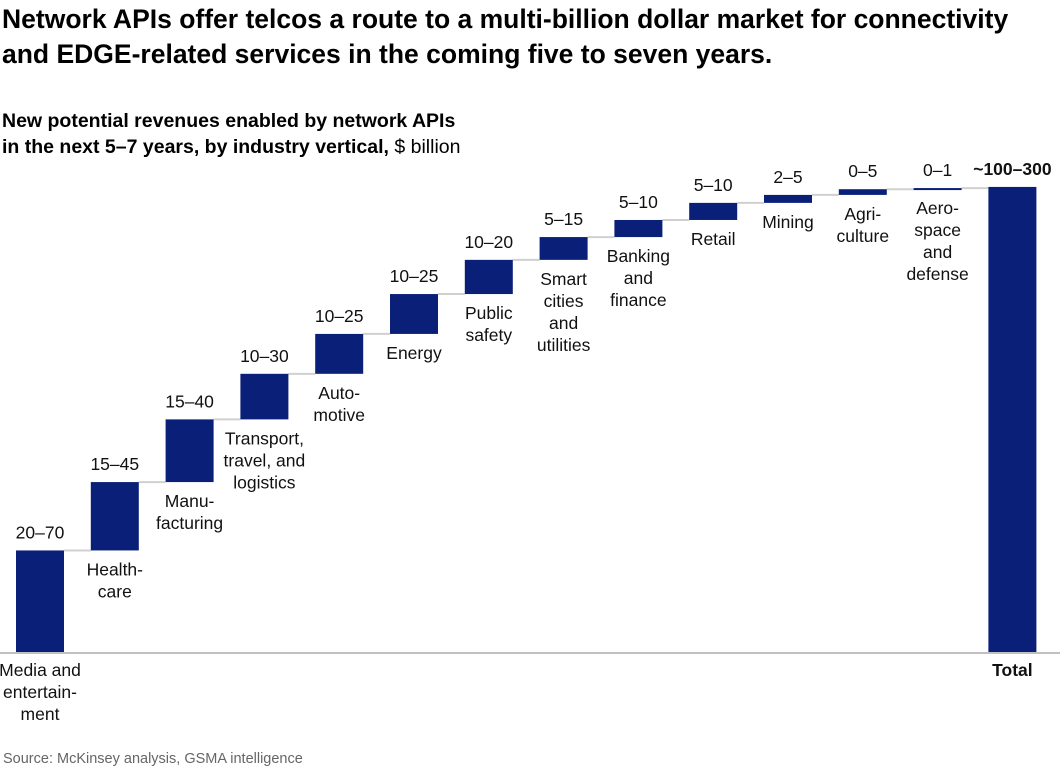 This screenshot has width=1060, height=771. What do you see at coordinates (414, 276) in the screenshot?
I see `value-label-5: 10–25` at bounding box center [414, 276].